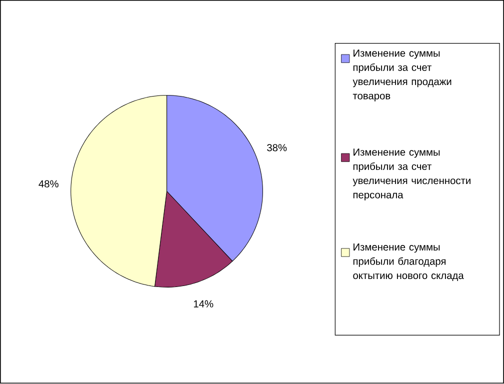 This screenshot has width=504, height=384. Describe the element at coordinates (402, 76) in the screenshot. I see `legend-label: Изменение суммы прибыли за счет увеличения продажи товаров` at that location.